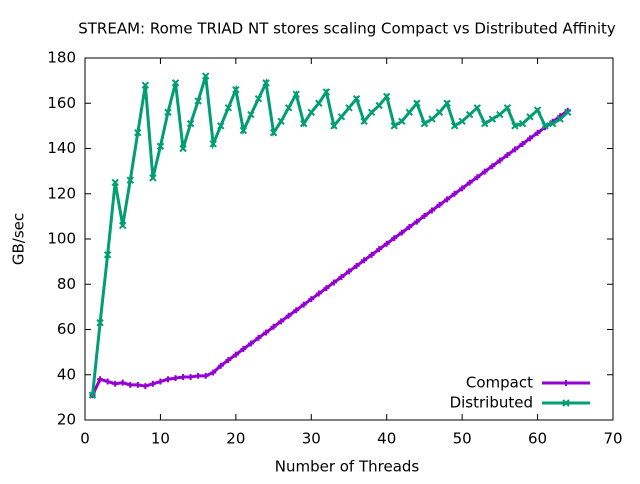  I want to click on y-axis-label: GB/sec, so click(19, 239).